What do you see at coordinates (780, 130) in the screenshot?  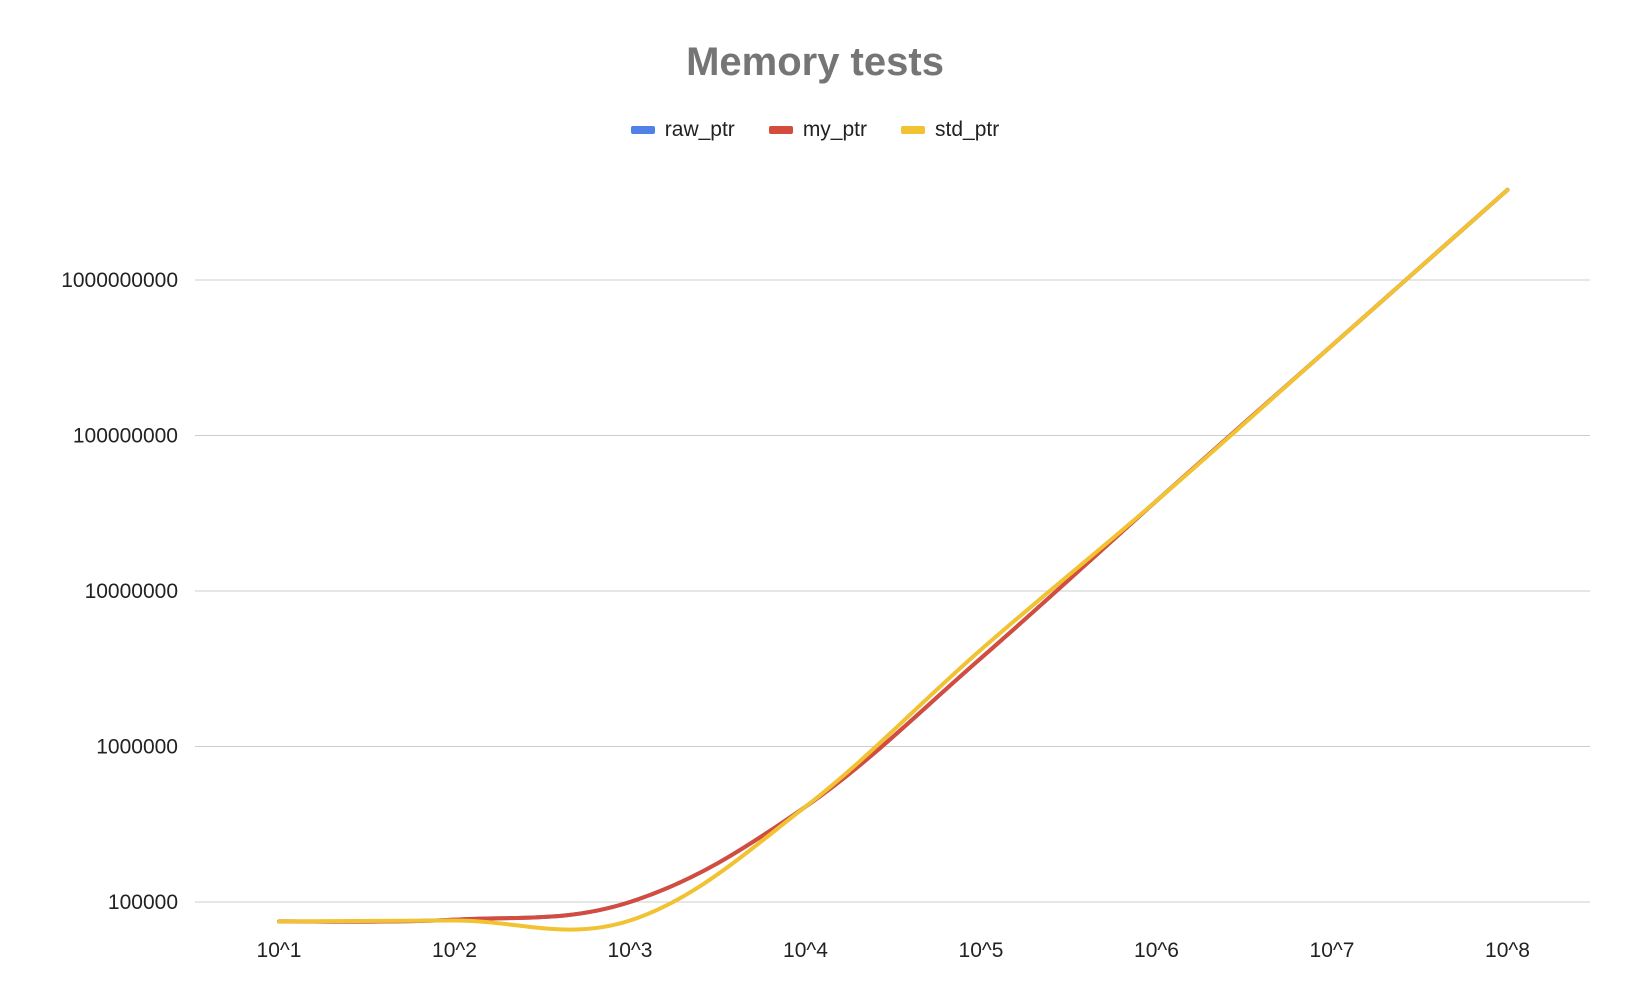 I see `legend-swatch-my-ptr` at bounding box center [780, 130].